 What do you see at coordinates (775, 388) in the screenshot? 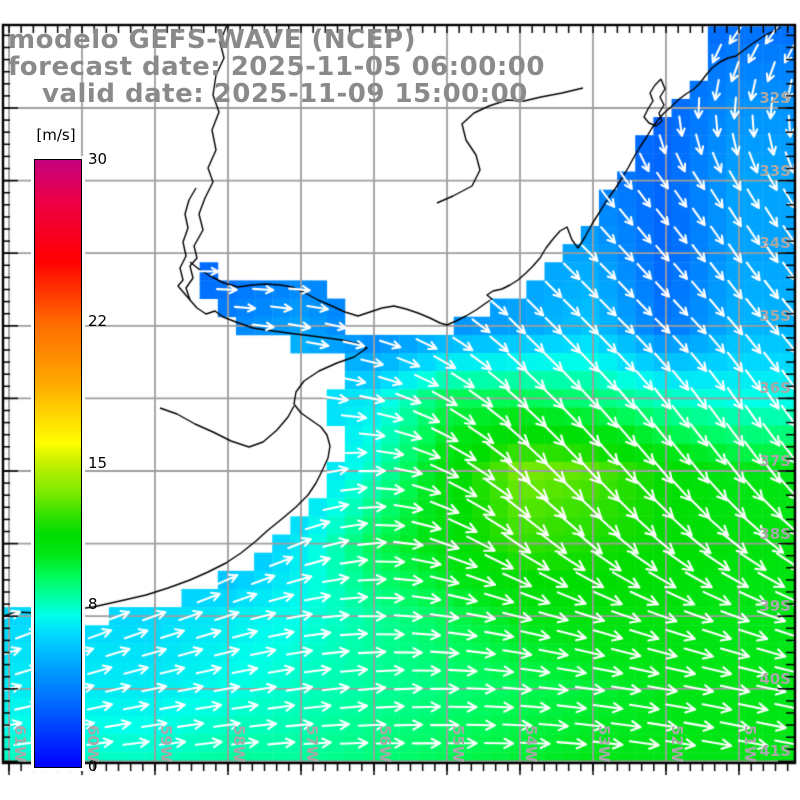
I see `lat-label-36S: 36S` at bounding box center [775, 388].